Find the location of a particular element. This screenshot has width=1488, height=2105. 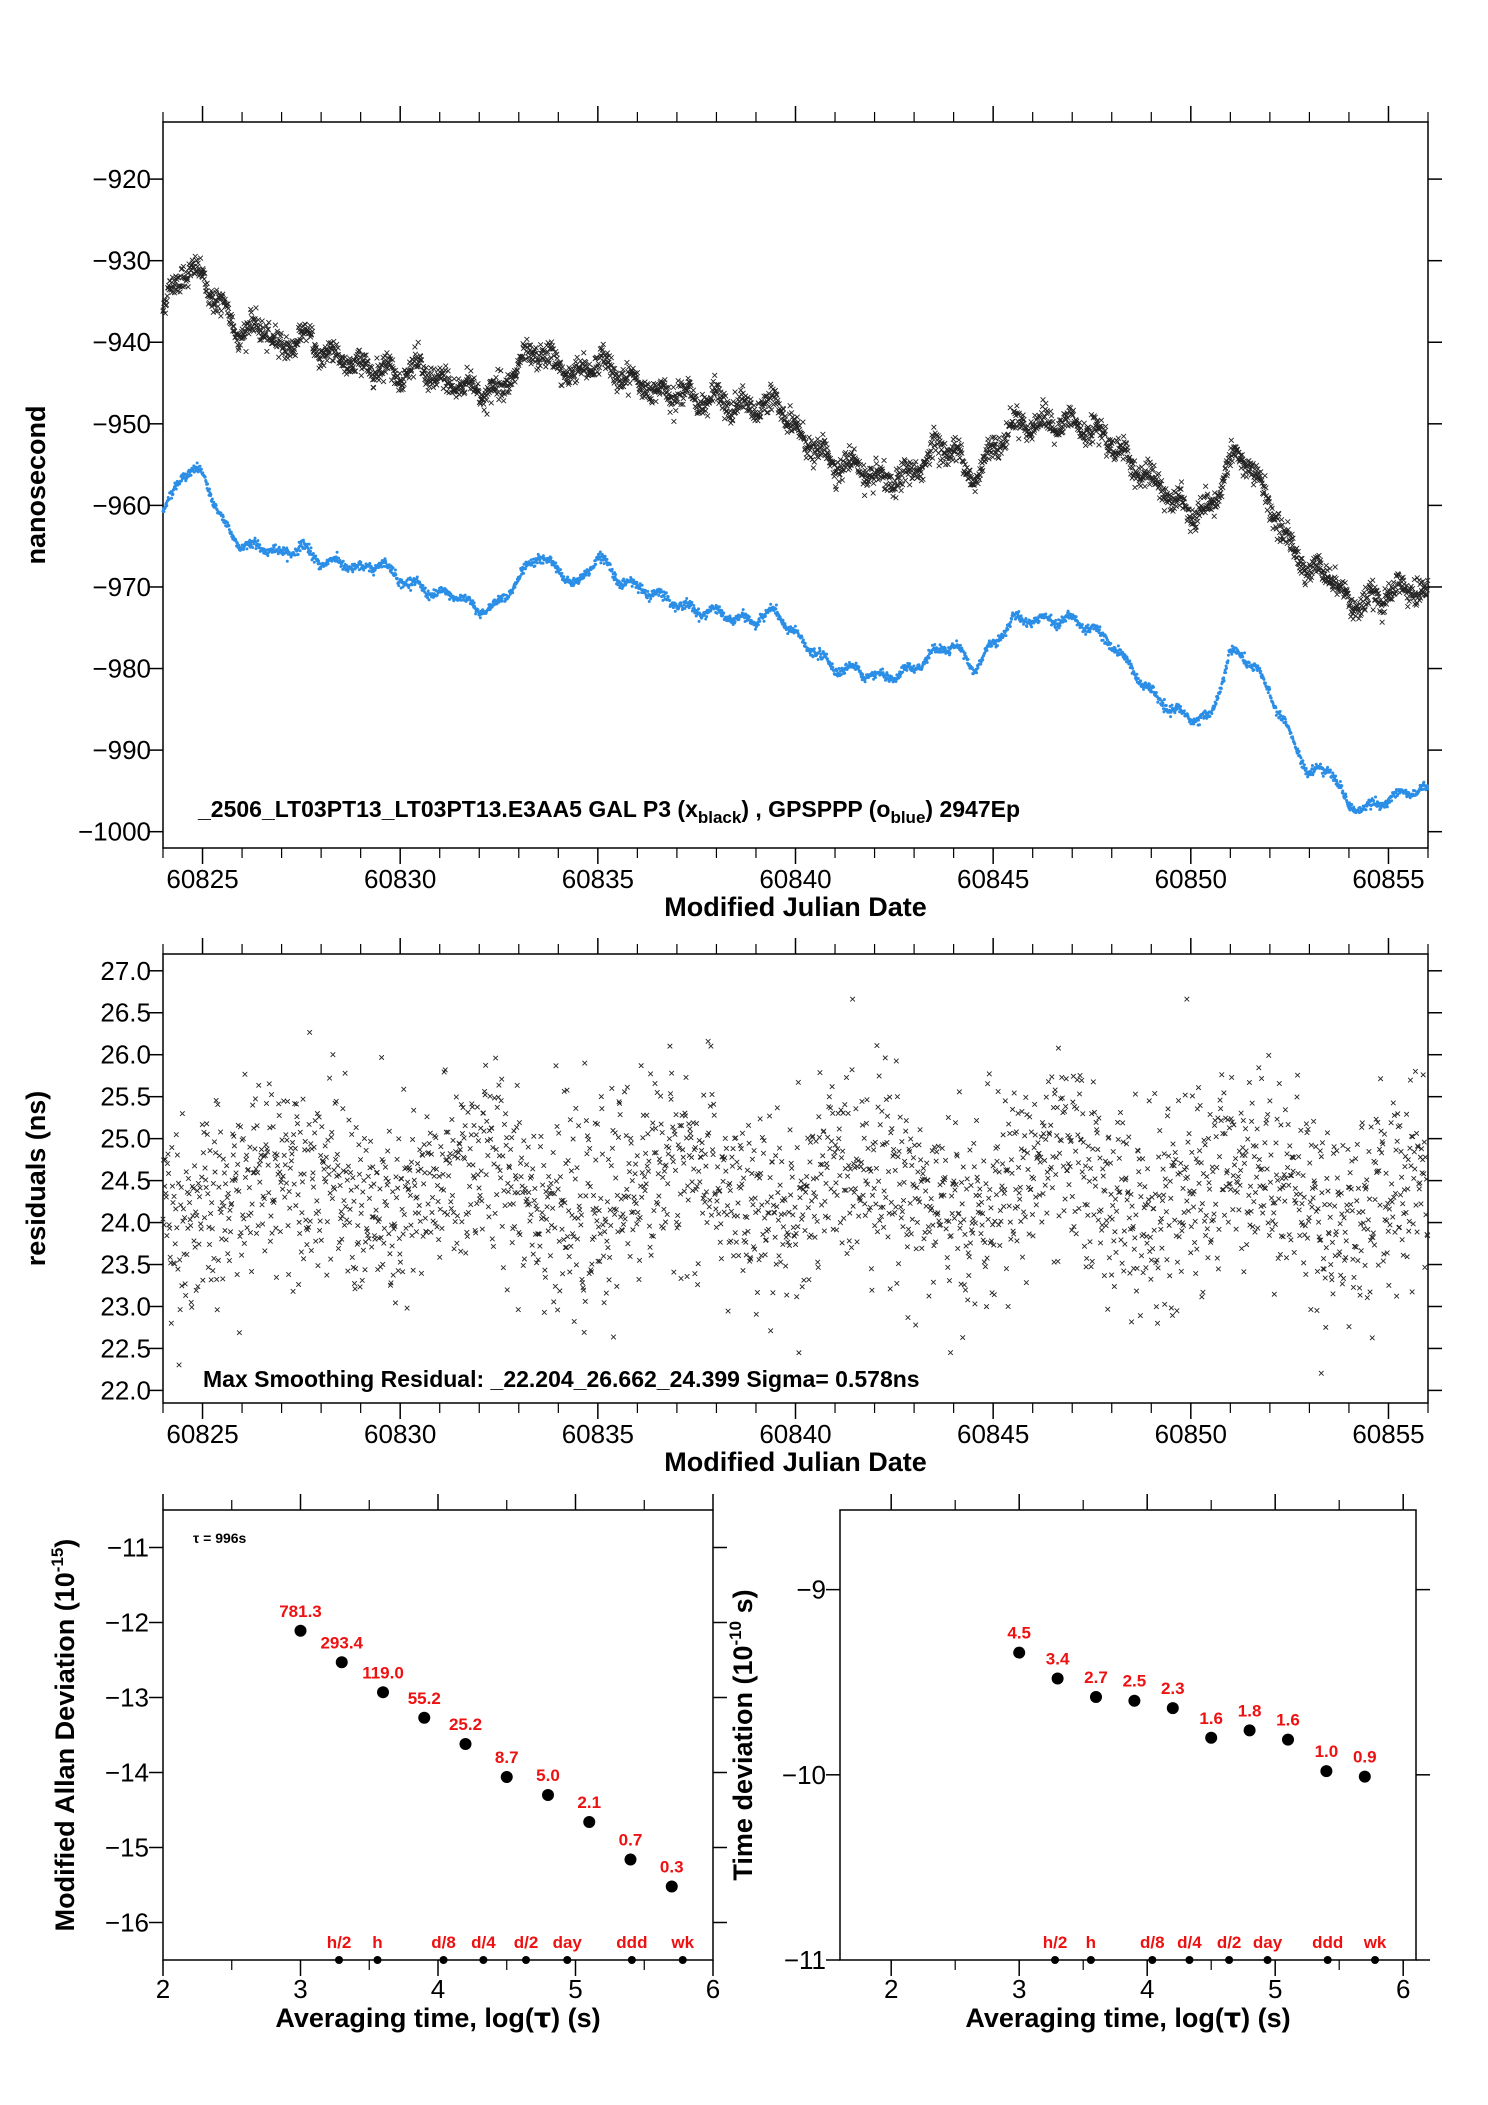

x-tick-label: 60825 is located at coordinates (202, 879).